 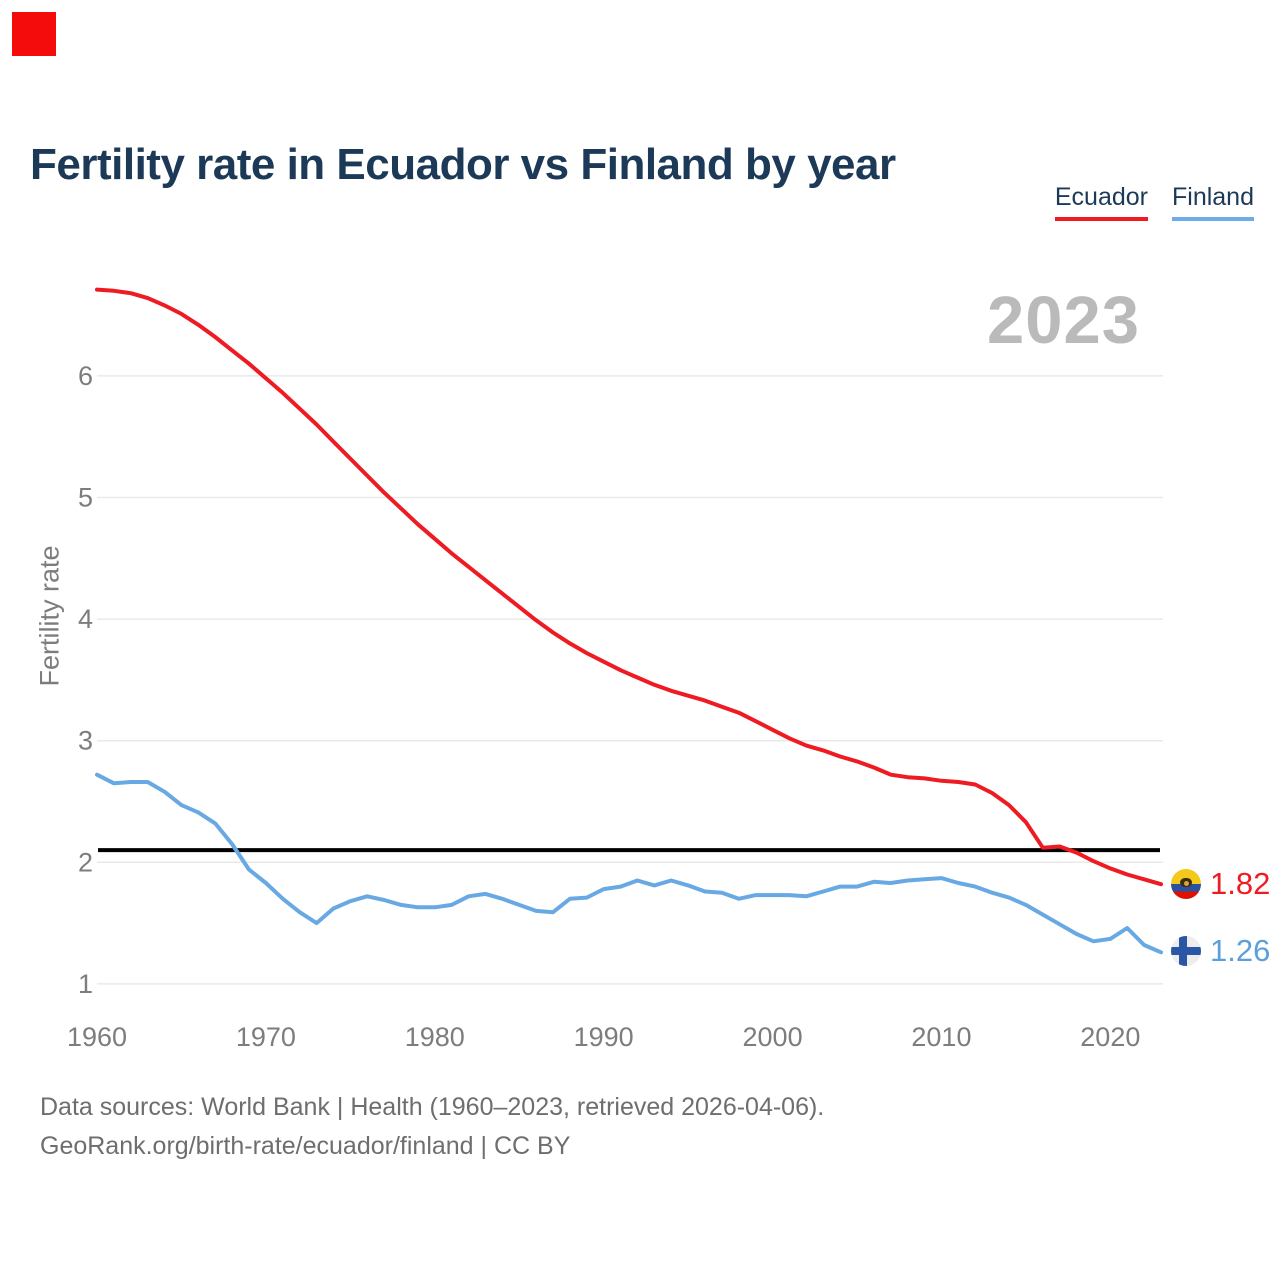 I want to click on x-tick-label: 1960, so click(x=97, y=1037).